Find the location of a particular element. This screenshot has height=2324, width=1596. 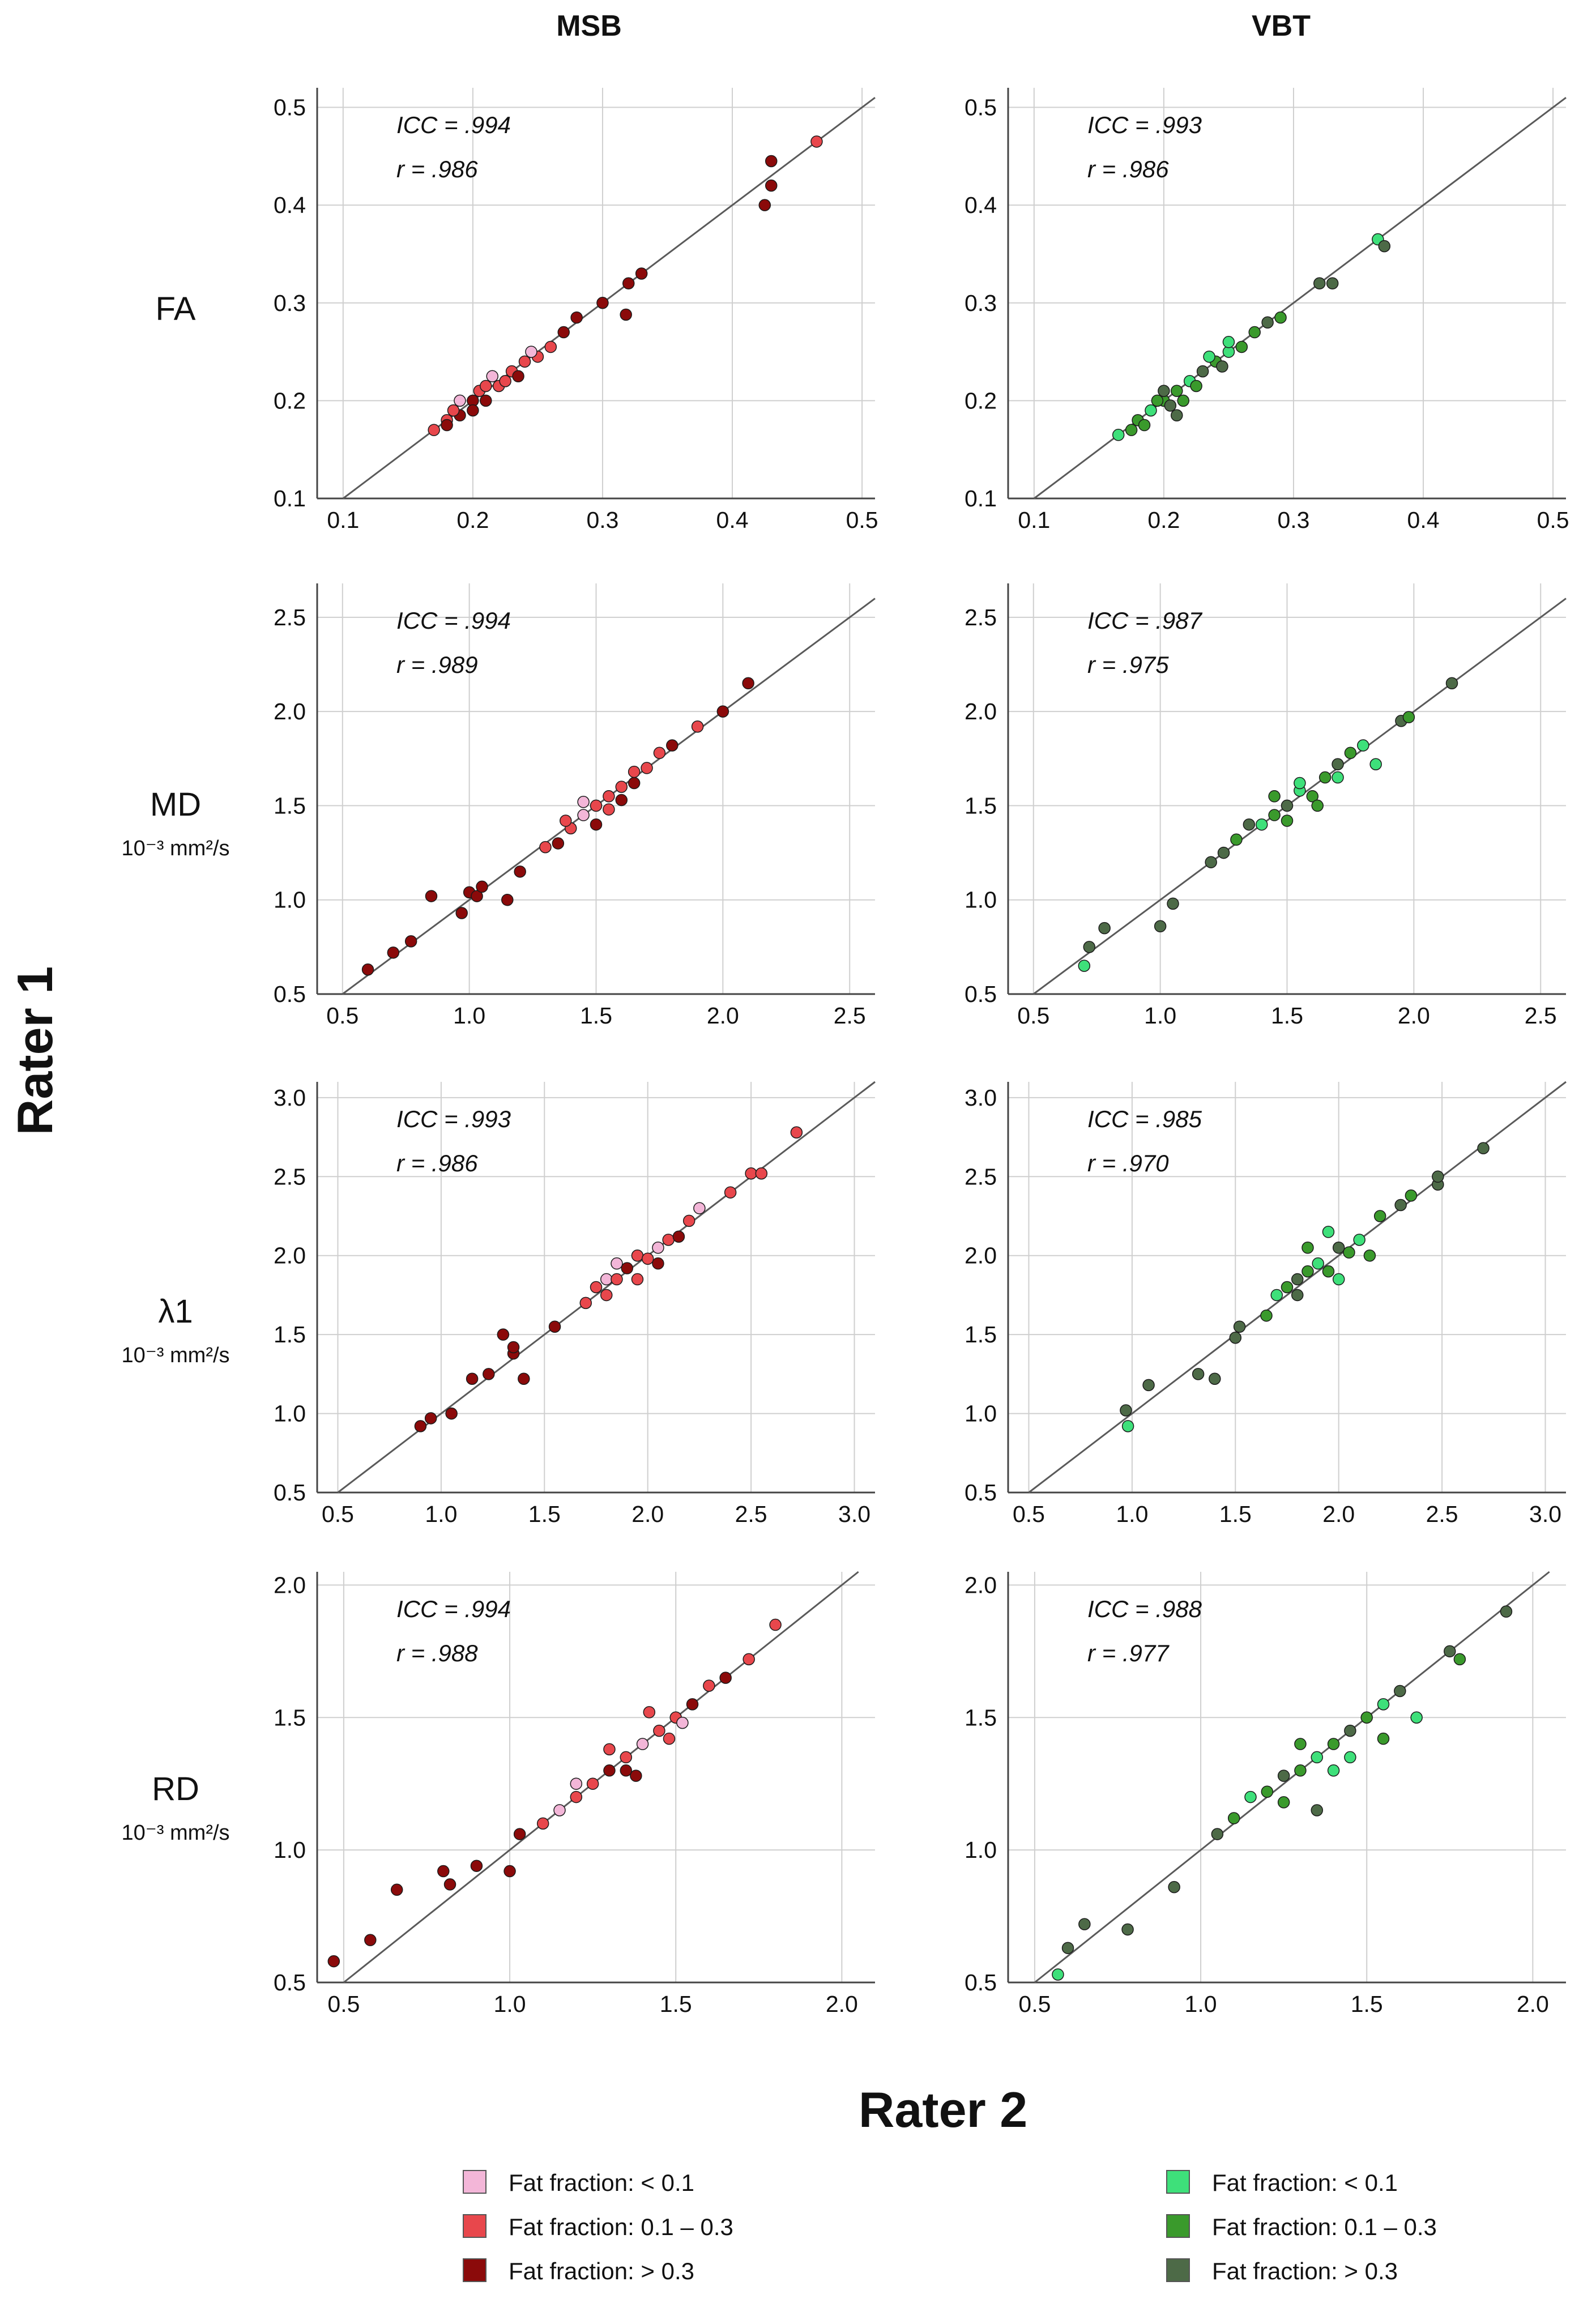

x-axis-title: Rater 2 is located at coordinates (943, 2110).